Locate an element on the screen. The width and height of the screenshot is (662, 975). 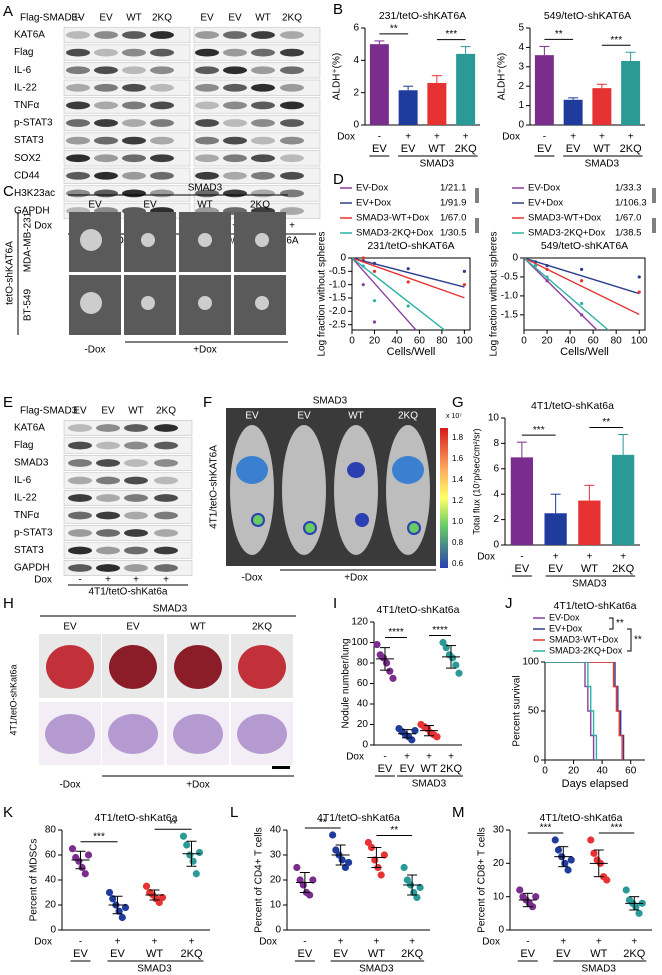
y-tick-label: 30 is located at coordinates (276, 855).